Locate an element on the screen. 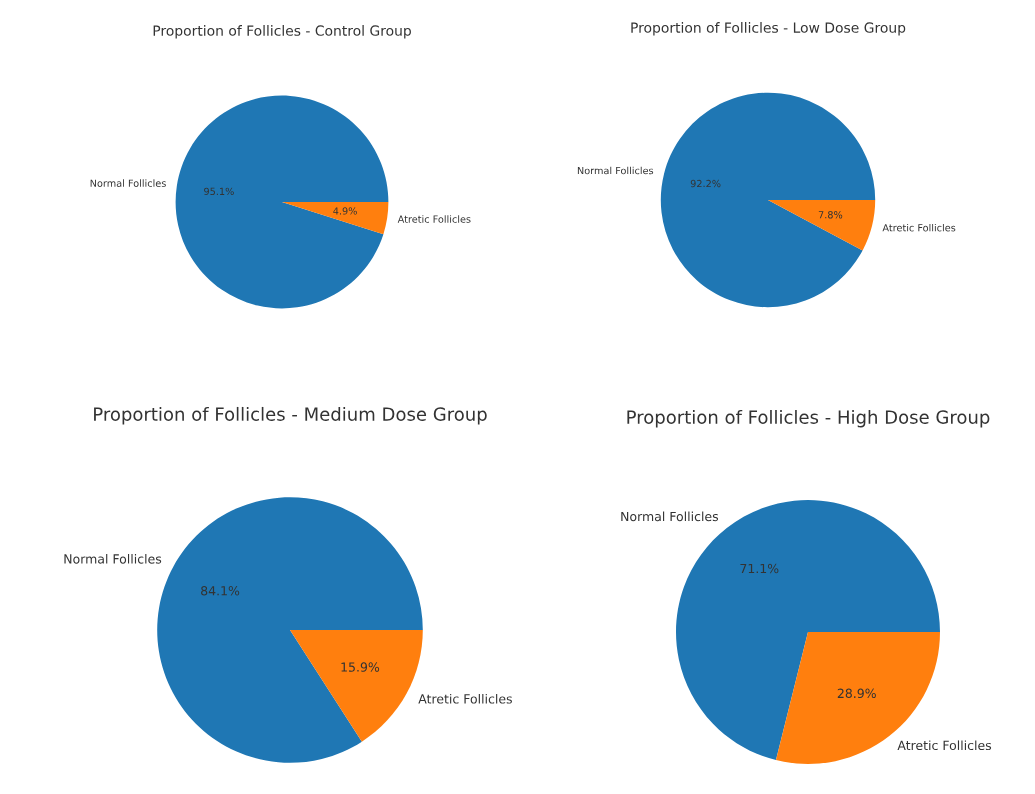  data-label: 7.8% is located at coordinates (830, 215).